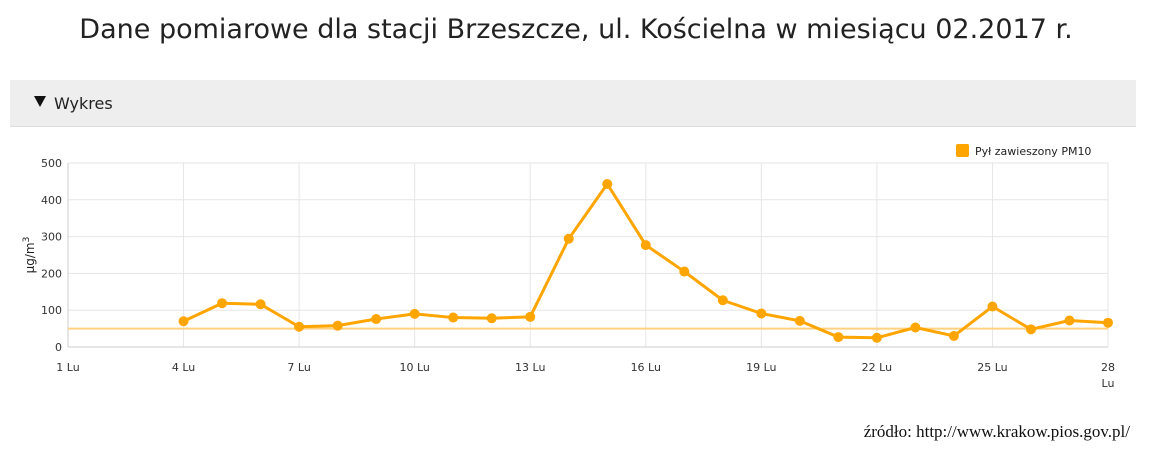 Image resolution: width=1152 pixels, height=453 pixels. I want to click on x-tick-label: 22 Lu, so click(877, 367).